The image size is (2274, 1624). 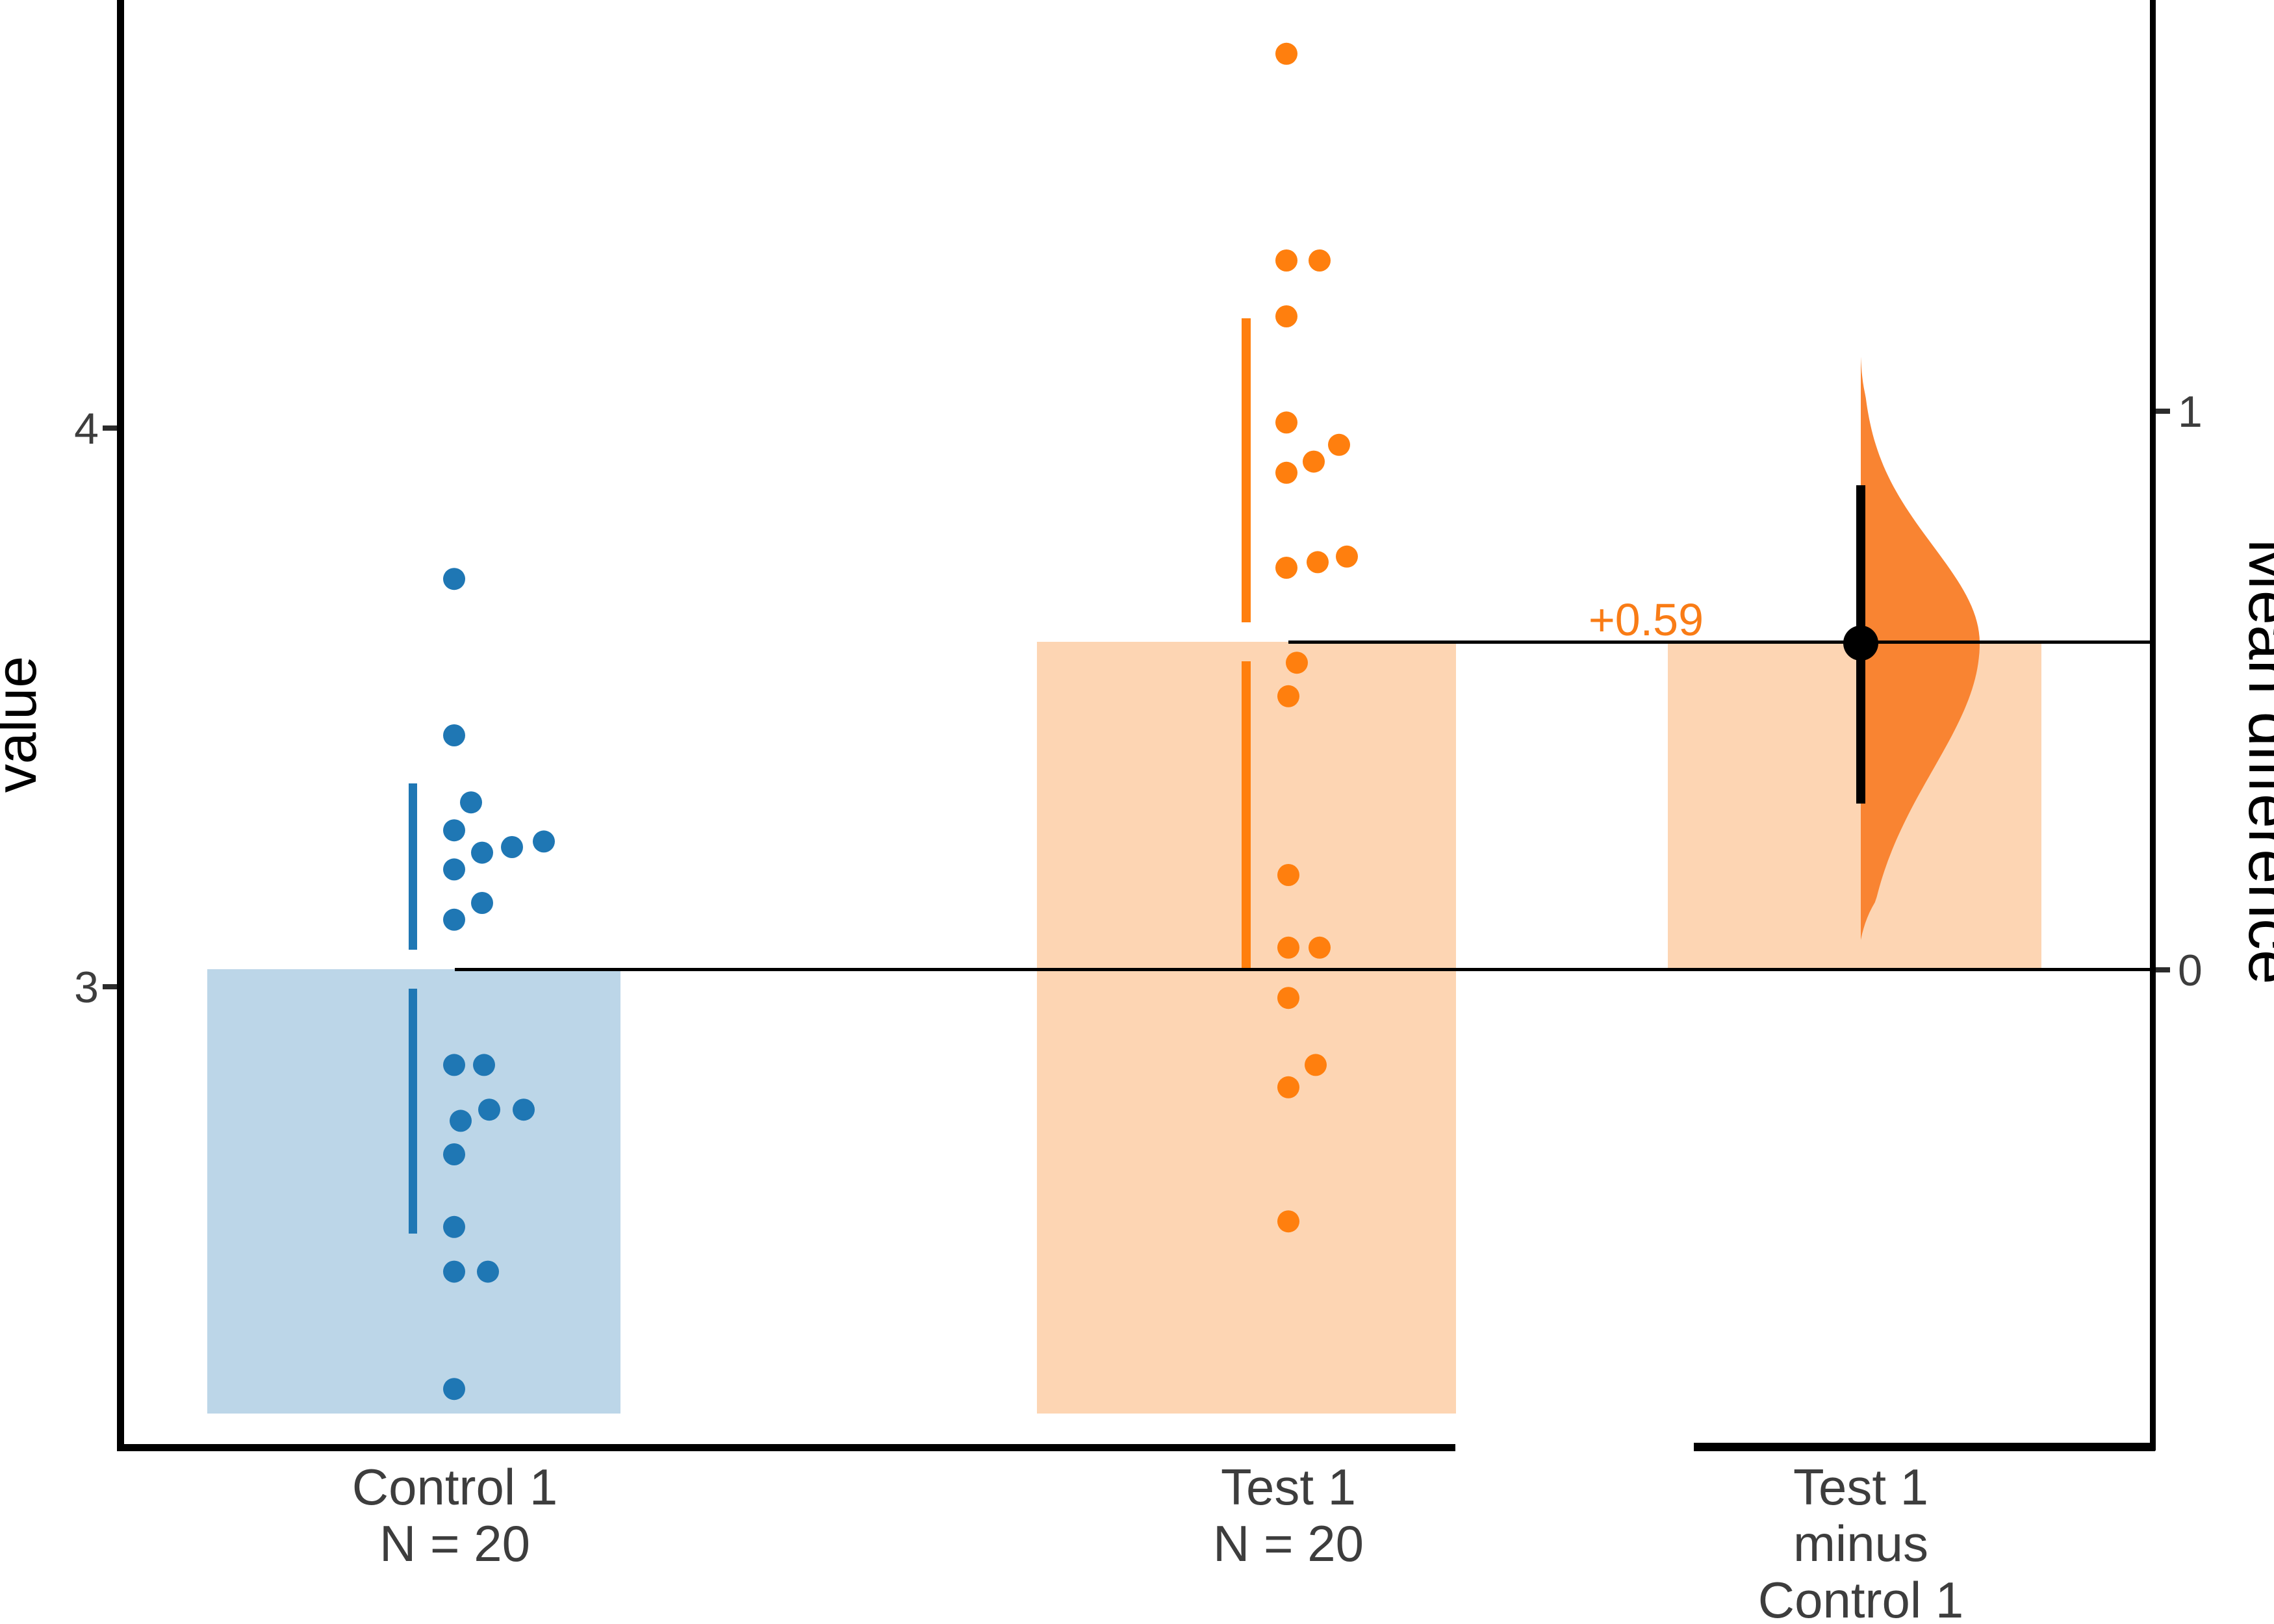 What do you see at coordinates (2190, 412) in the screenshot?
I see `right-tick-label: 1` at bounding box center [2190, 412].